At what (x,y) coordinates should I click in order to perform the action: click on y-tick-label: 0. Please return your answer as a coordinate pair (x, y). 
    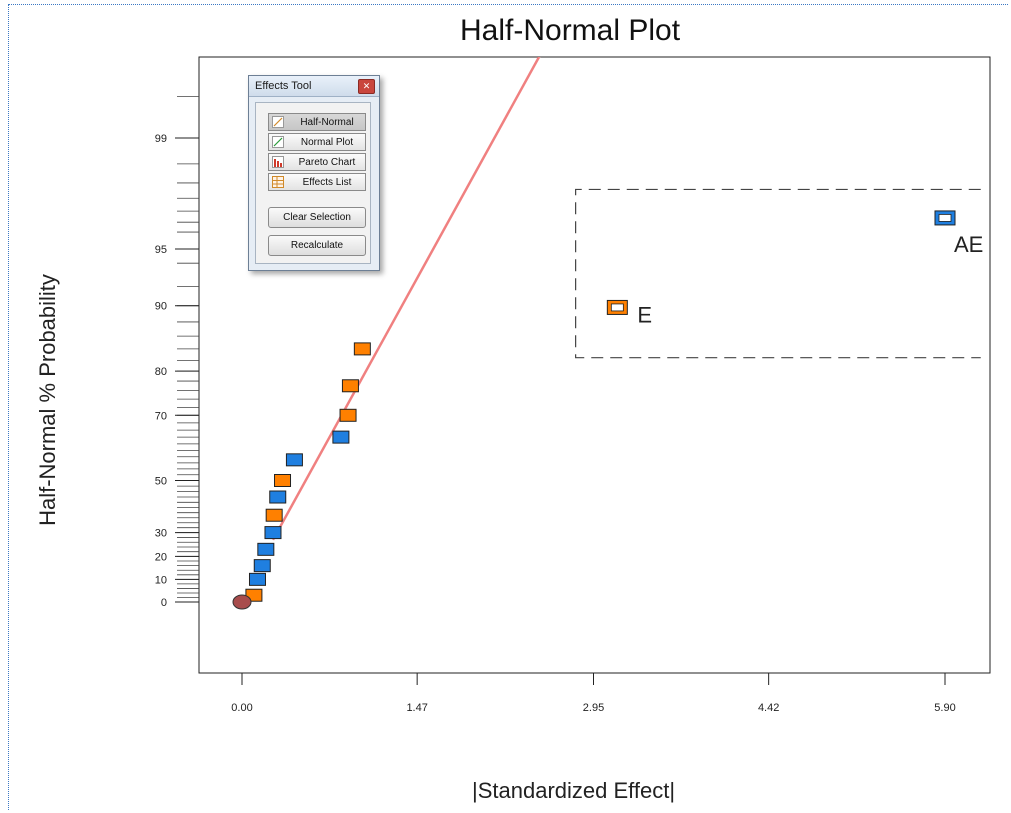
    Looking at the image, I should click on (164, 603).